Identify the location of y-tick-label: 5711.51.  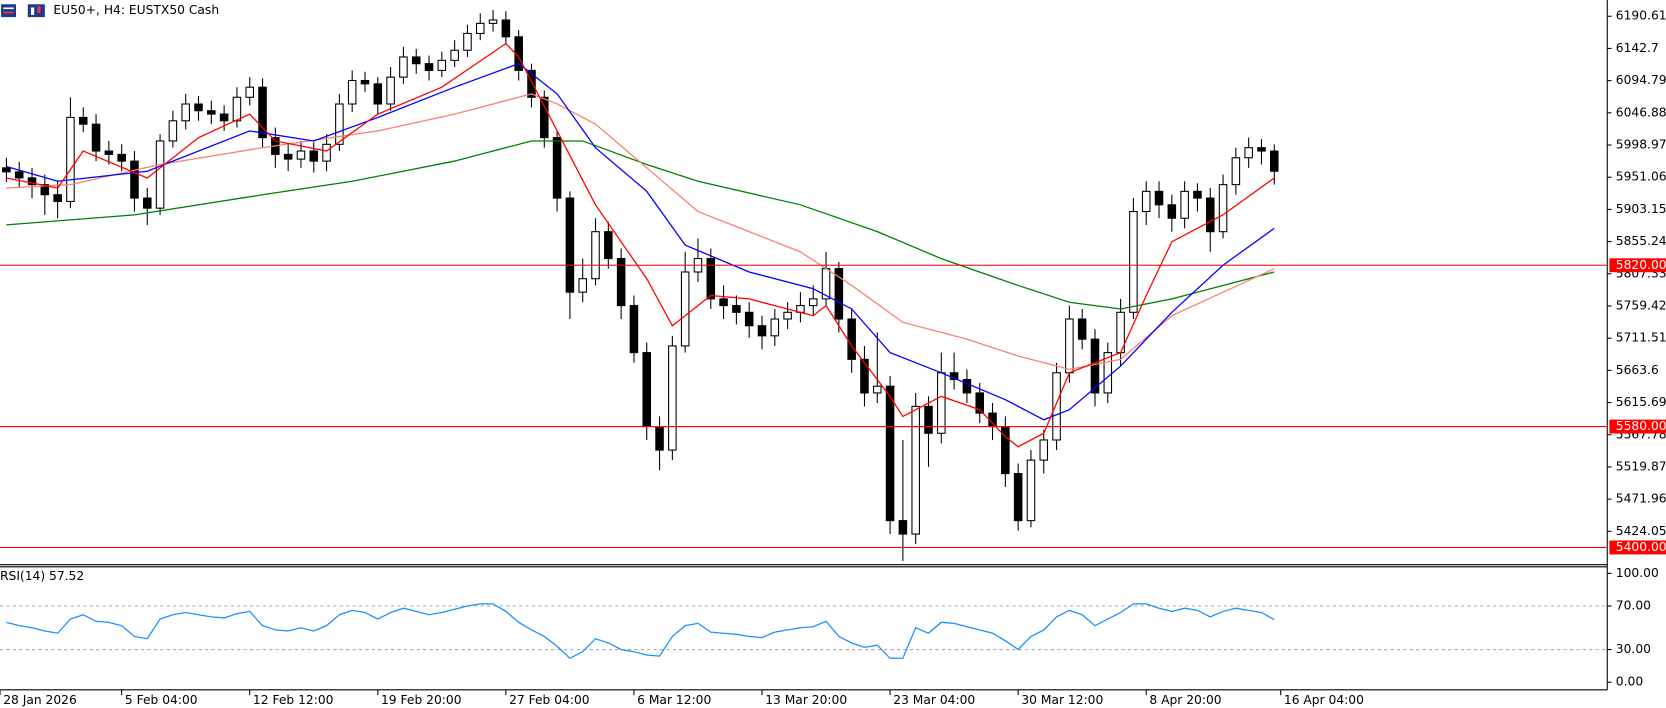
(1641, 338).